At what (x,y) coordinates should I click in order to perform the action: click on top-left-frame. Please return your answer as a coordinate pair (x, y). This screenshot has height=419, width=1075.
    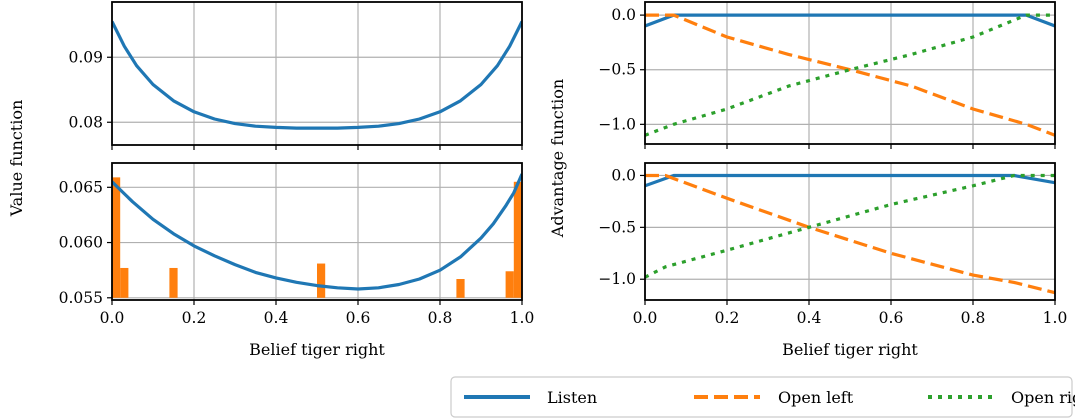
    Looking at the image, I should click on (317, 73).